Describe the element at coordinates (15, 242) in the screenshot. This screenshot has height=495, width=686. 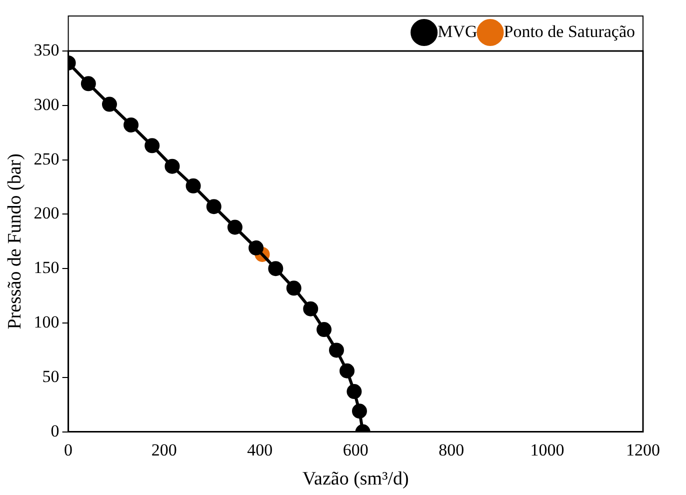
I see `y-axis-title: Pressão de Fundo (bar)` at that location.